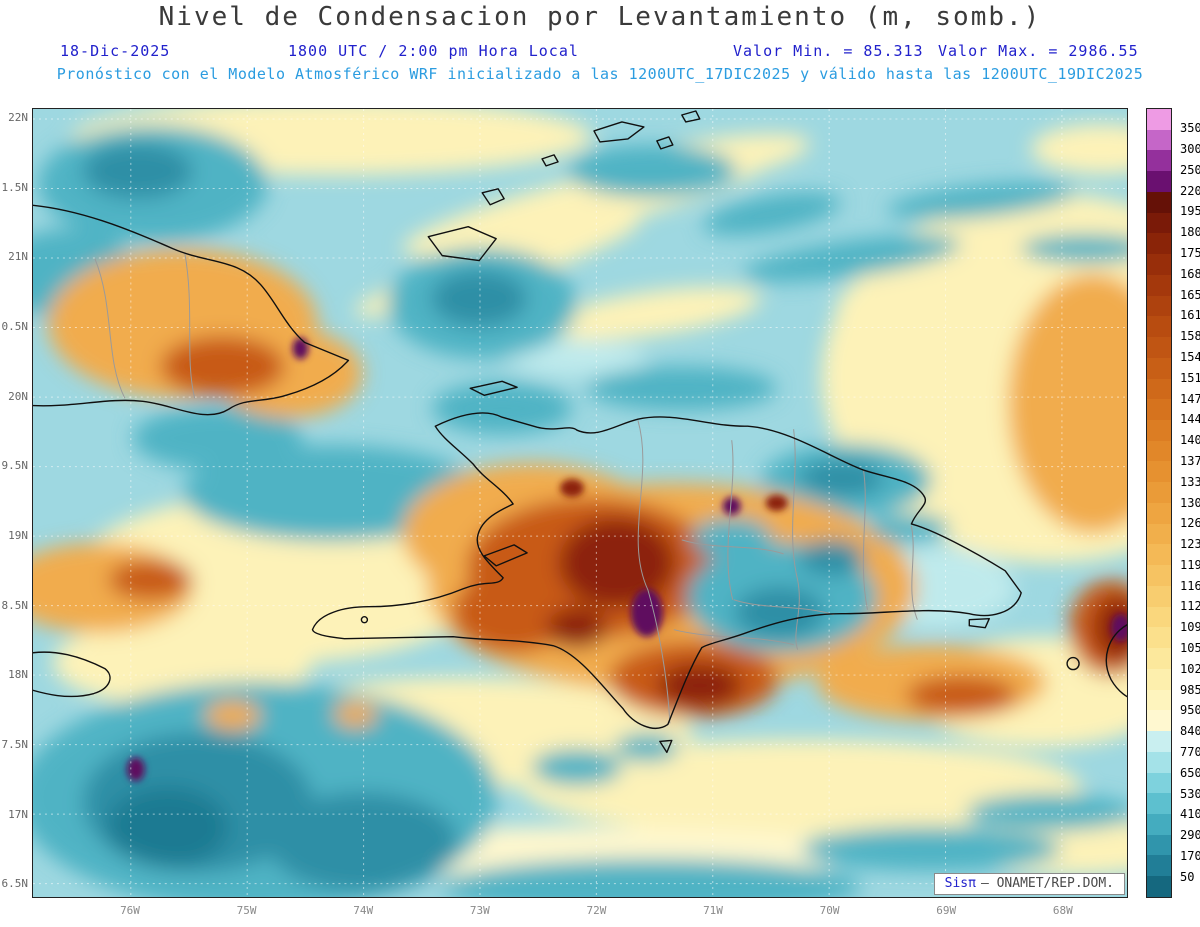  Describe the element at coordinates (493, 197) in the screenshot. I see `little-inagua-island` at that location.